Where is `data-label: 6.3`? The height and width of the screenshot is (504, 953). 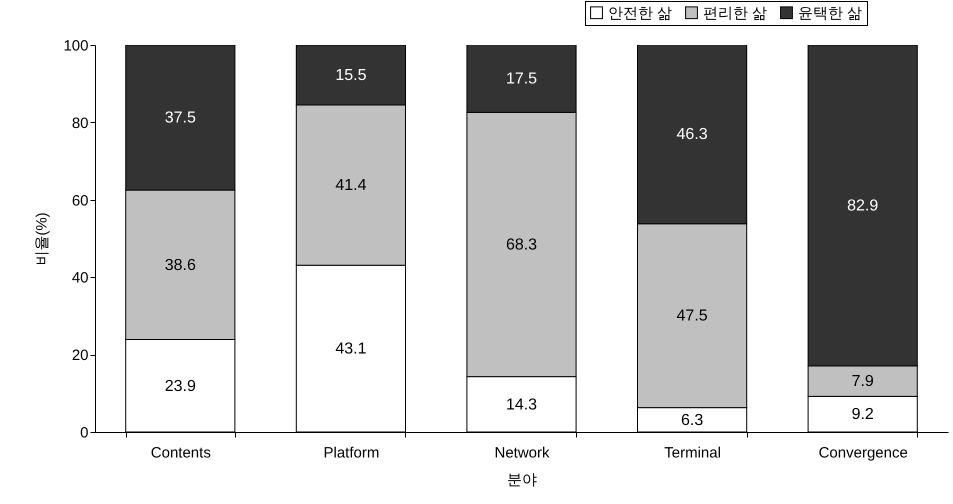
data-label: 6.3 is located at coordinates (692, 420).